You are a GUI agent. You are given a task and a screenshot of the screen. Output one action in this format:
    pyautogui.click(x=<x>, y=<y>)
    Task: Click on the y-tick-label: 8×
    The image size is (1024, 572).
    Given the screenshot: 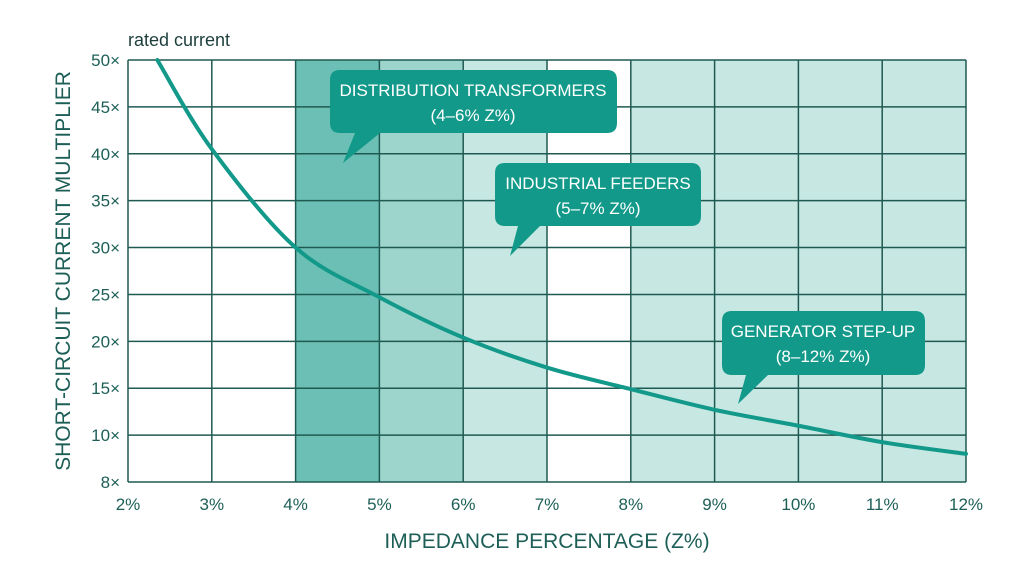 What is the action you would take?
    pyautogui.click(x=110, y=482)
    